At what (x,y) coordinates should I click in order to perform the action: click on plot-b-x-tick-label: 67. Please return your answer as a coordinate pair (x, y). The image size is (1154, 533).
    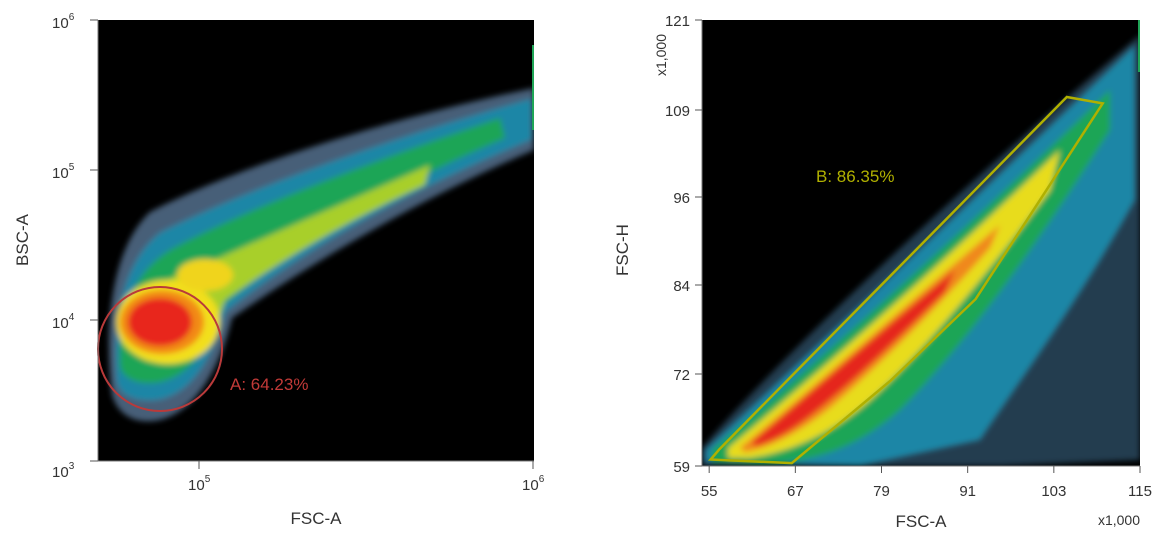
    Looking at the image, I should click on (795, 491).